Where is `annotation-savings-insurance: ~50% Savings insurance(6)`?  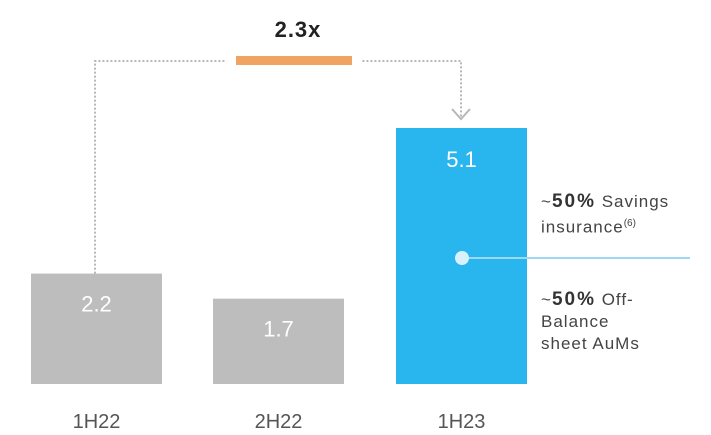
annotation-savings-insurance: ~50% Savings insurance(6) is located at coordinates (626, 215).